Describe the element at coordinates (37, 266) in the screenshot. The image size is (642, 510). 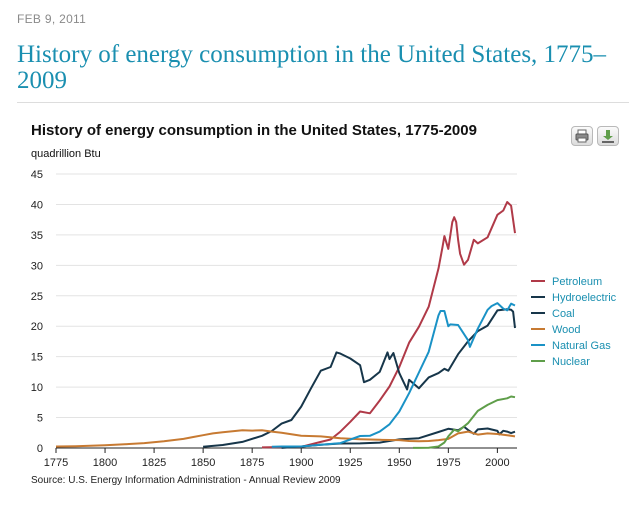
I see `y-tick-label: 30` at that location.